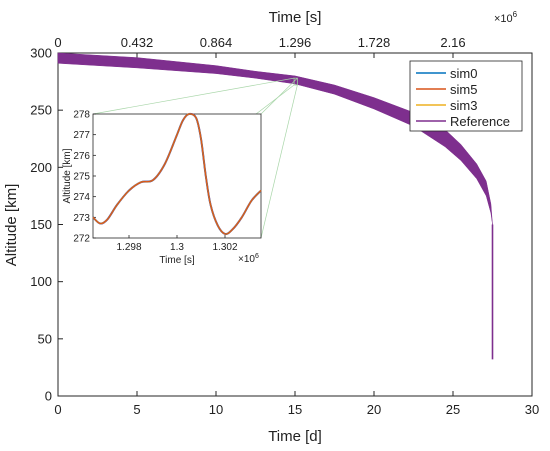 Image resolution: width=550 pixels, height=451 pixels. I want to click on main-top-tick-label: 1.728, so click(374, 42).